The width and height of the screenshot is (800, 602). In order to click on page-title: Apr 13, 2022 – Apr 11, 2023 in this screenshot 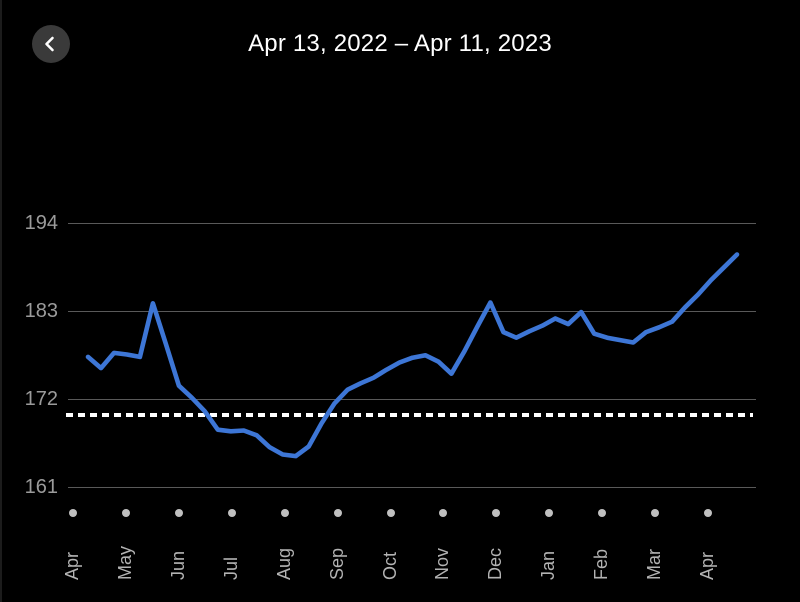, I will do `click(400, 43)`.